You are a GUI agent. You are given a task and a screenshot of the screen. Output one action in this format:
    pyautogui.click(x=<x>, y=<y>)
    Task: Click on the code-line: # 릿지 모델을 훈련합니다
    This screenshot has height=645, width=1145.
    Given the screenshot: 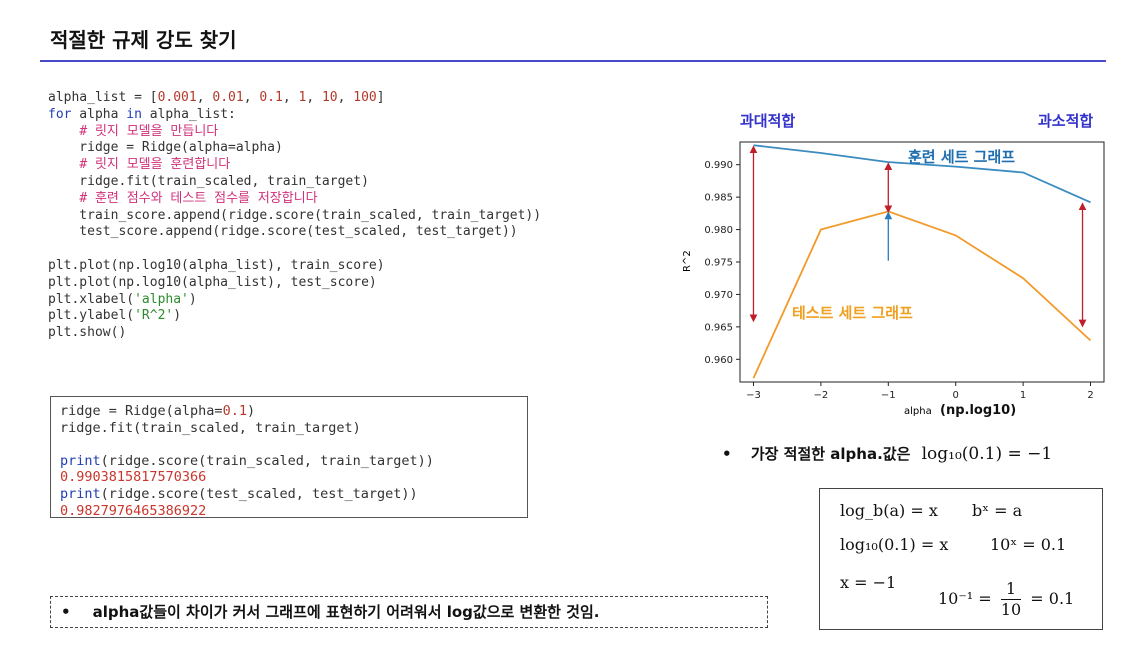 What is the action you would take?
    pyautogui.click(x=155, y=165)
    